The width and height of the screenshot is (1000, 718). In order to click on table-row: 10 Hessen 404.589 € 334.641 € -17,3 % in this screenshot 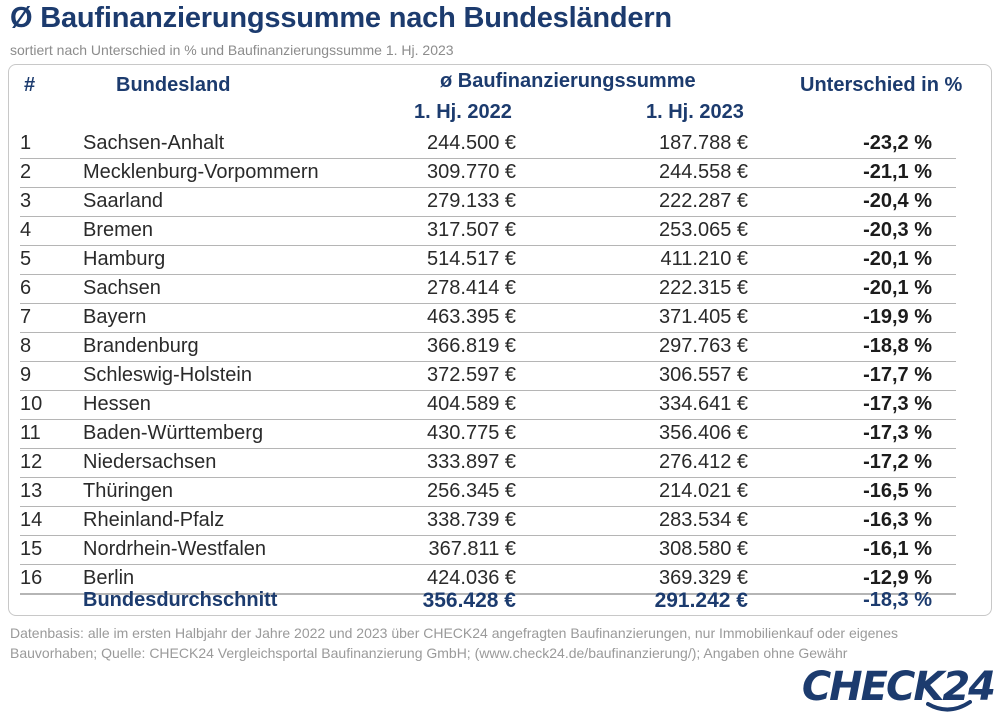, I will do `click(488, 405)`.